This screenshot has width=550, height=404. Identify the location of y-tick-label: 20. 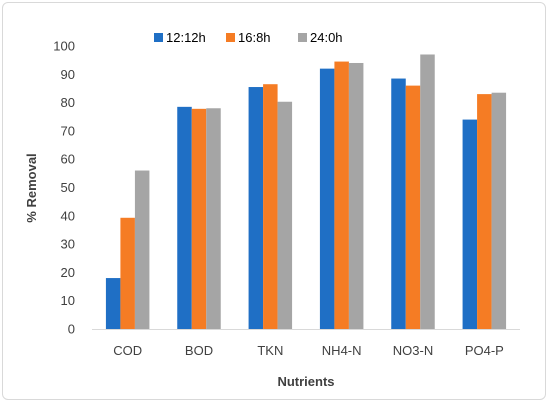
(68, 272).